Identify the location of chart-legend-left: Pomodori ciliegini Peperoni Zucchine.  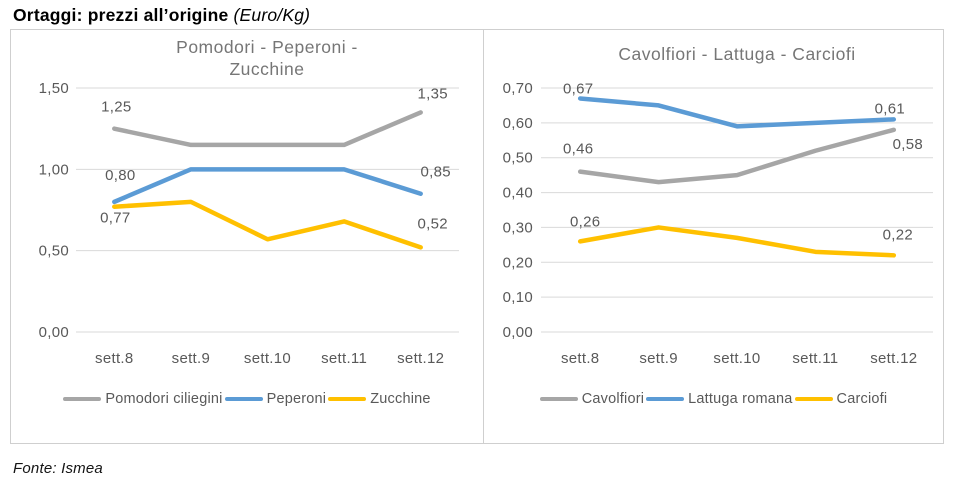
(247, 399).